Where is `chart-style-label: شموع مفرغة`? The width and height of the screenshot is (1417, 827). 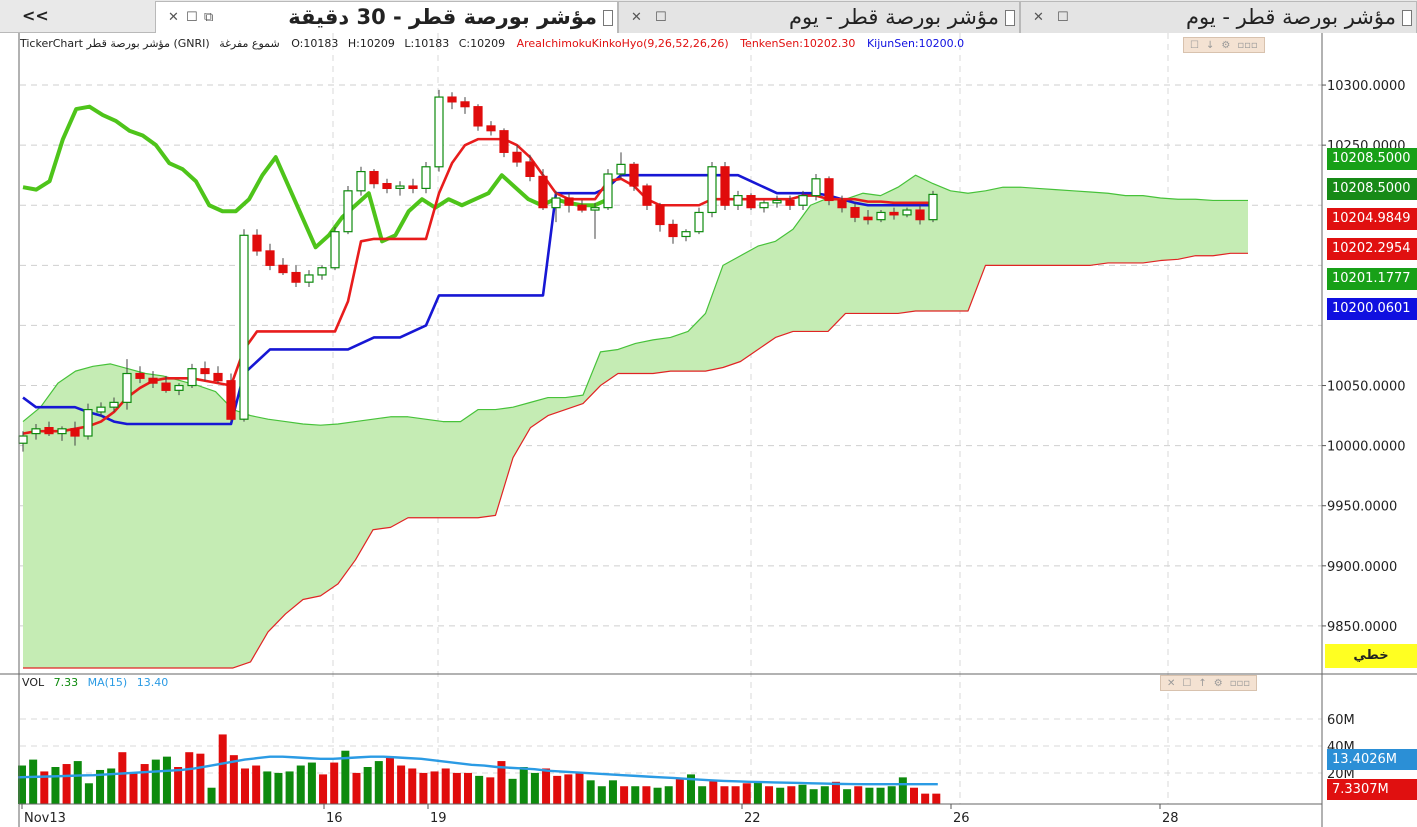 chart-style-label: شموع مفرغة is located at coordinates (249, 43).